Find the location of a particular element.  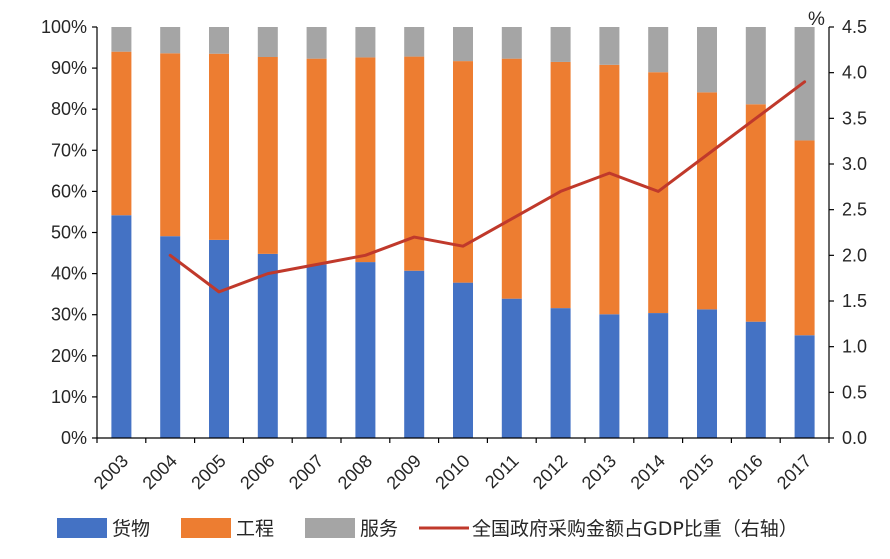

bar-工程-2013 is located at coordinates (609, 189).